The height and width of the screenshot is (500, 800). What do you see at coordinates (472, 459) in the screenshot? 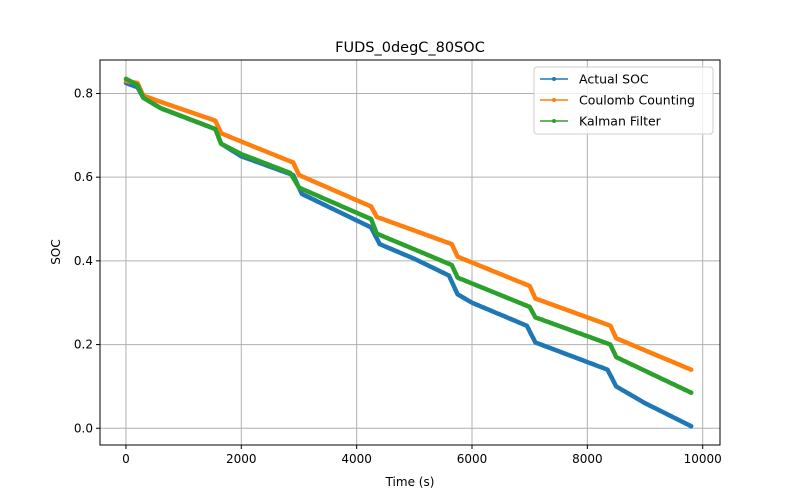
I see `x-tick-label: 6000` at bounding box center [472, 459].